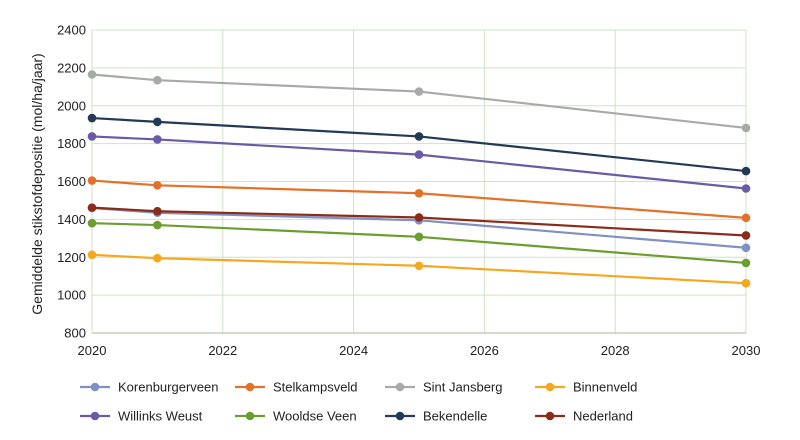 This screenshot has height=440, width=800. Describe the element at coordinates (71, 105) in the screenshot. I see `y-tick-label: 2000` at that location.